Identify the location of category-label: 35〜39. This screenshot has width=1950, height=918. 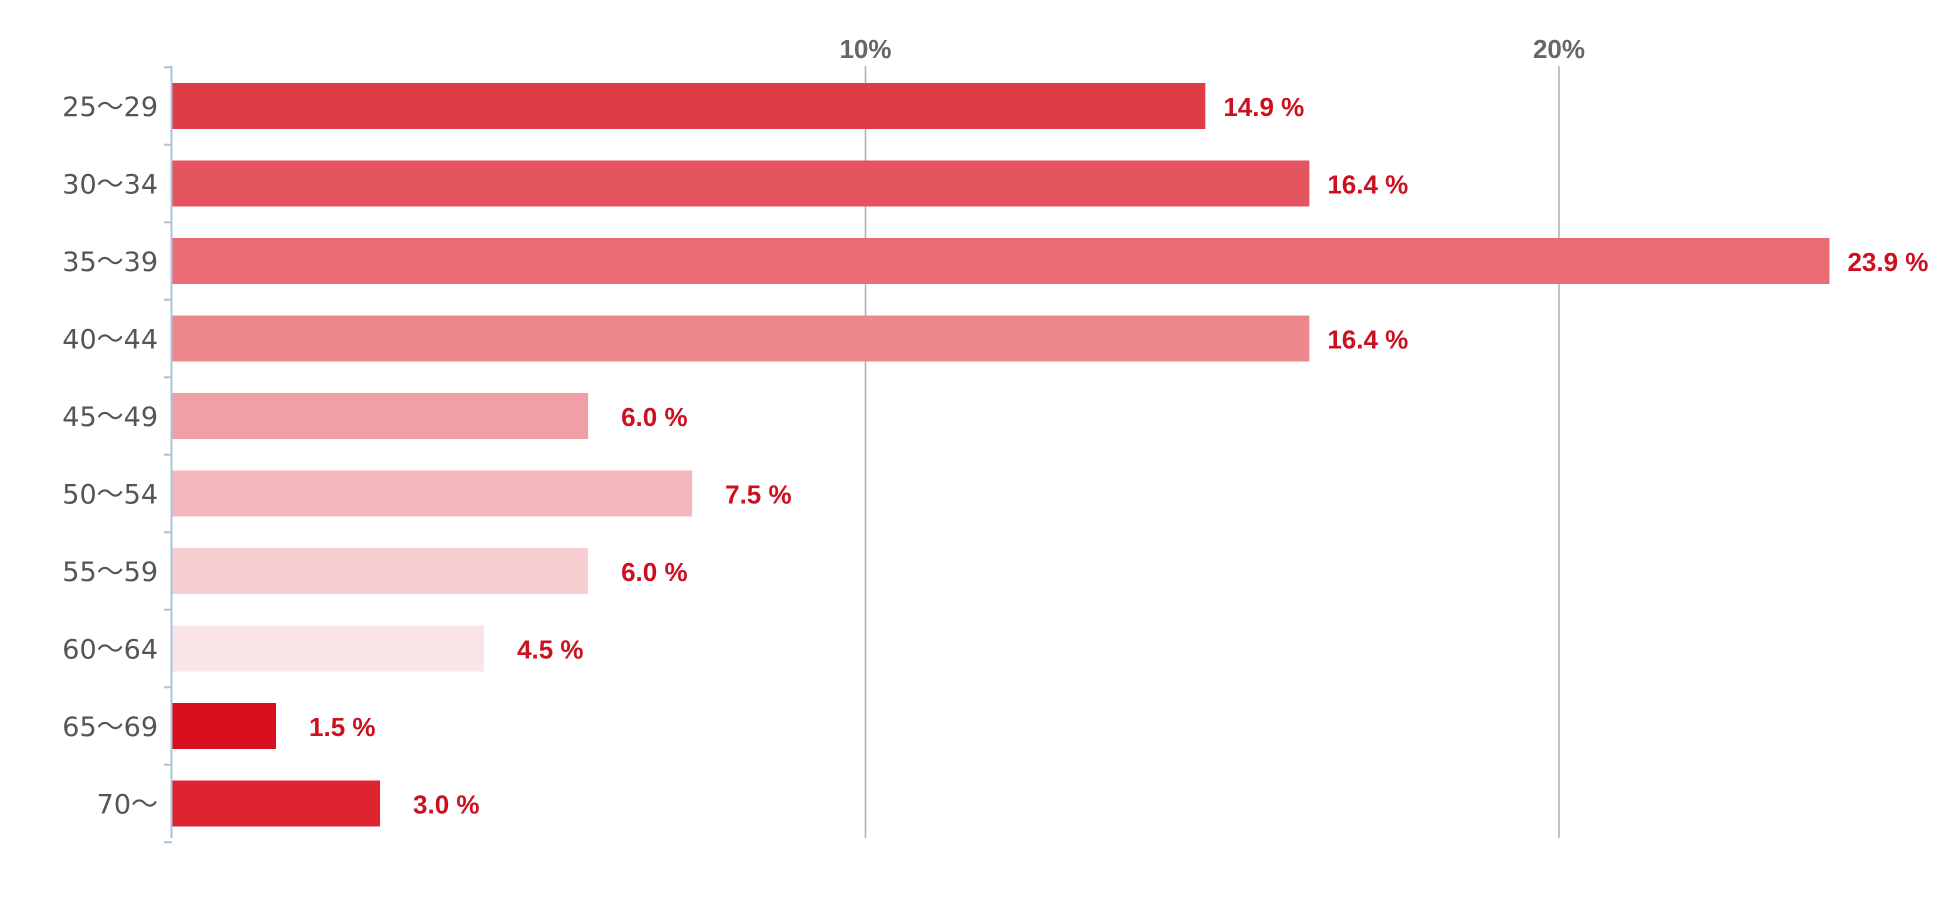
(110, 262).